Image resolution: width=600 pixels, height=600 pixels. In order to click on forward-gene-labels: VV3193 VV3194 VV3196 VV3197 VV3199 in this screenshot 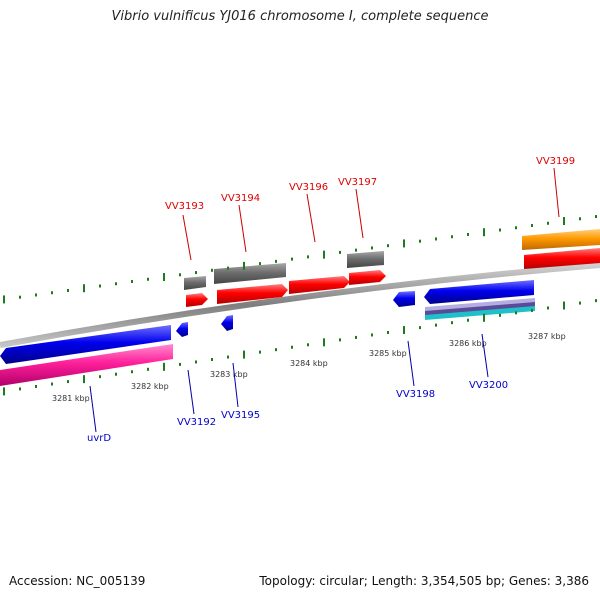, I will do `click(370, 208)`.